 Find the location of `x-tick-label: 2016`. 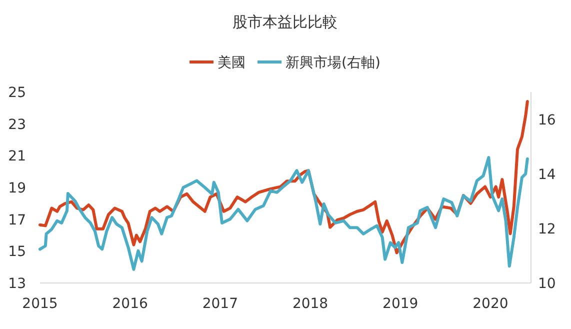

x-tick-label: 2016 is located at coordinates (130, 304).